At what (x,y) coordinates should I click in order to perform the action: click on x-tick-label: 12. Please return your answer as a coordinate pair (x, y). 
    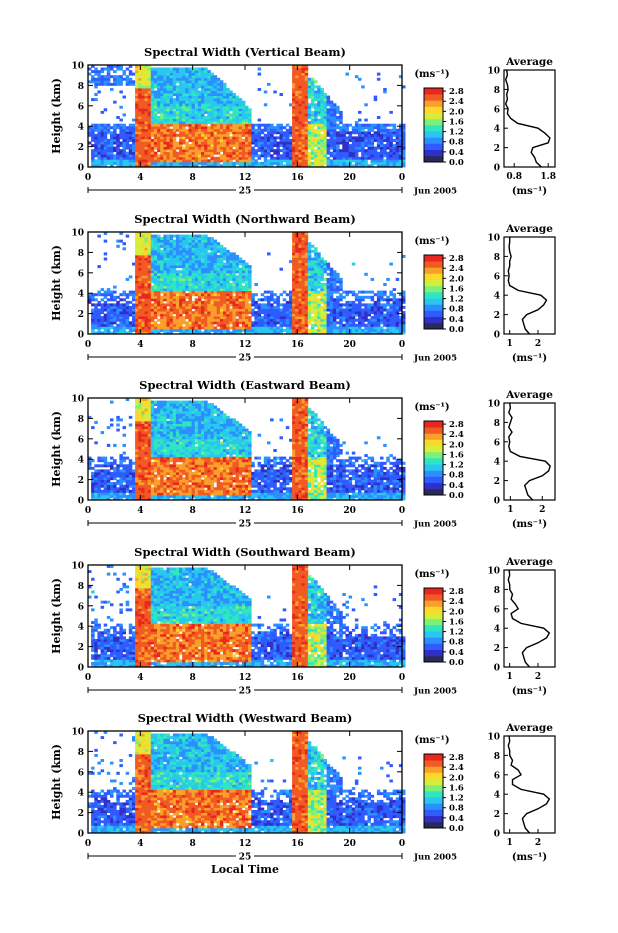
    Looking at the image, I should click on (245, 178).